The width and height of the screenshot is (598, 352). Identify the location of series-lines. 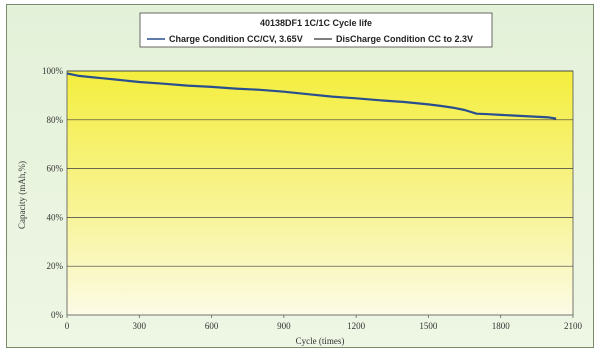
(311, 96).